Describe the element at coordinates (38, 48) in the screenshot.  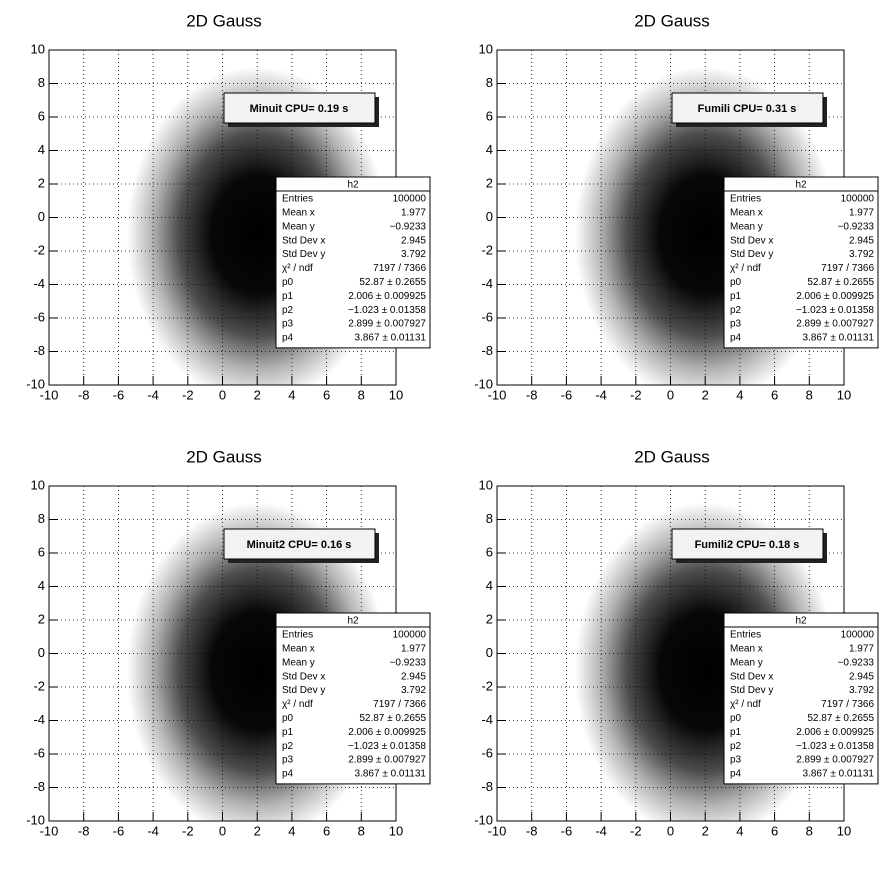
I see `y-tick-label: 10` at that location.